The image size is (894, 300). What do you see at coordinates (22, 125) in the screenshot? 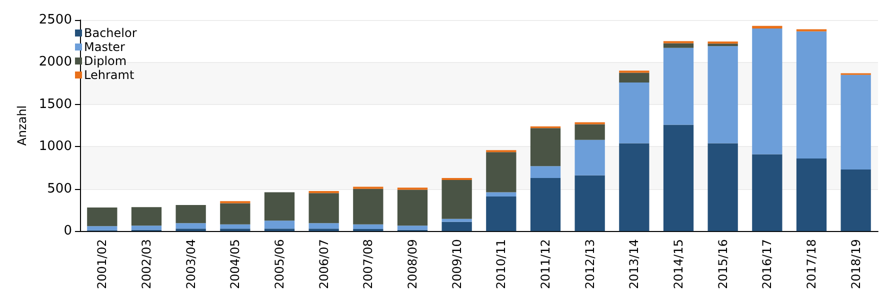
I see `y-axis-title: Anzahl` at bounding box center [22, 125].